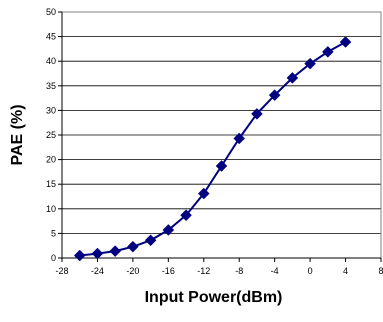  What do you see at coordinates (239, 271) in the screenshot?
I see `x-tick-label: -8` at bounding box center [239, 271].